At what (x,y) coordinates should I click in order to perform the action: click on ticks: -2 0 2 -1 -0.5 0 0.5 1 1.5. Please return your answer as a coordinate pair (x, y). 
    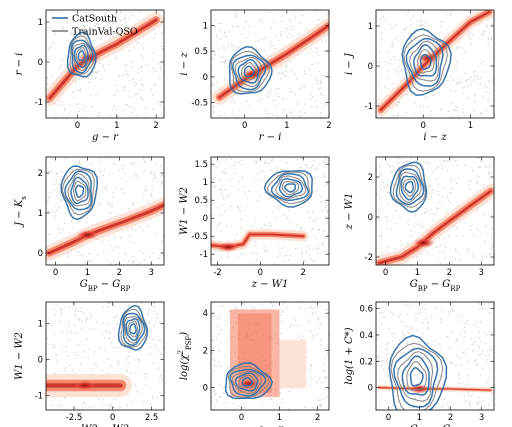
    Looking at the image, I should click on (260, 217).